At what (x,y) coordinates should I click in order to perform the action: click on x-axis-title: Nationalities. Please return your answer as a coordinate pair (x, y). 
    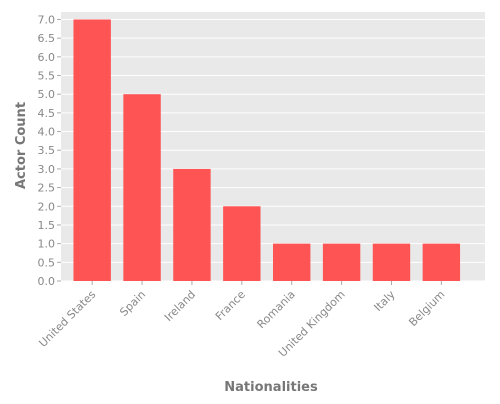
    Looking at the image, I should click on (271, 387).